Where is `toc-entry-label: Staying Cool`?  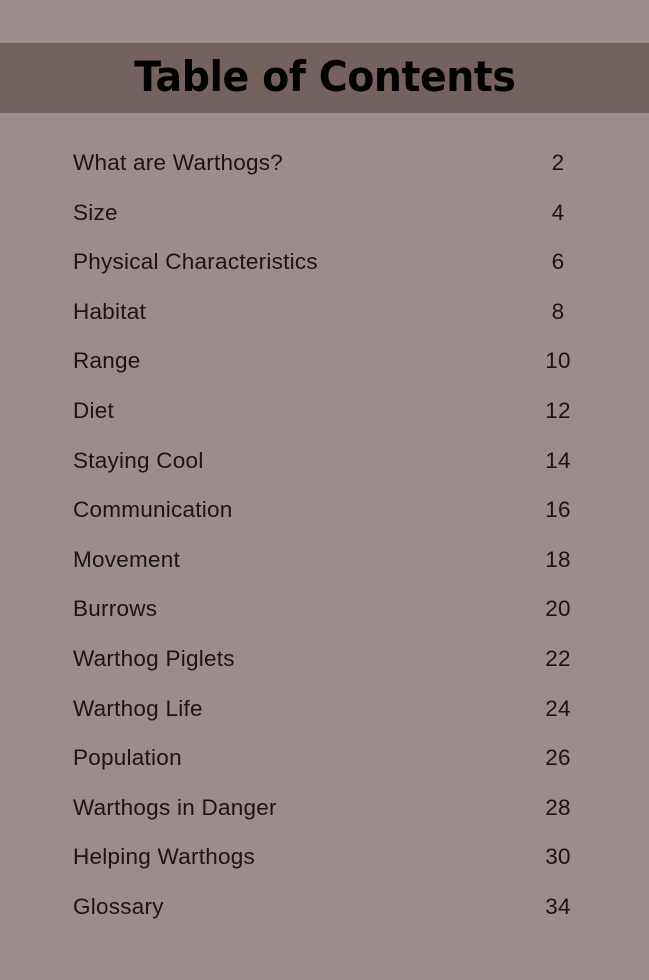 toc-entry-label: Staying Cool is located at coordinates (138, 460).